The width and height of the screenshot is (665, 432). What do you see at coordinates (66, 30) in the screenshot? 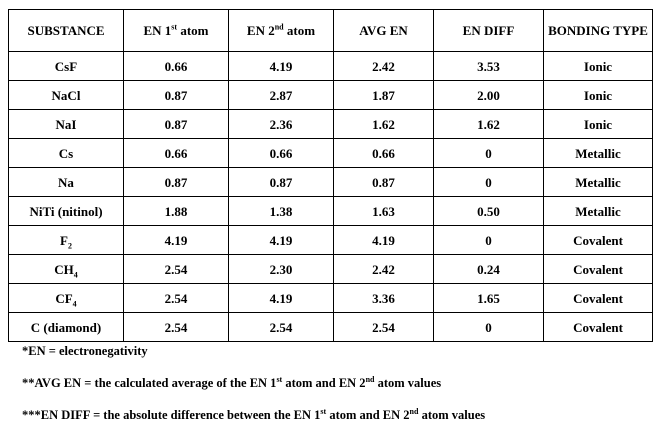
I see `header-cell: SUBSTANCE` at bounding box center [66, 30].